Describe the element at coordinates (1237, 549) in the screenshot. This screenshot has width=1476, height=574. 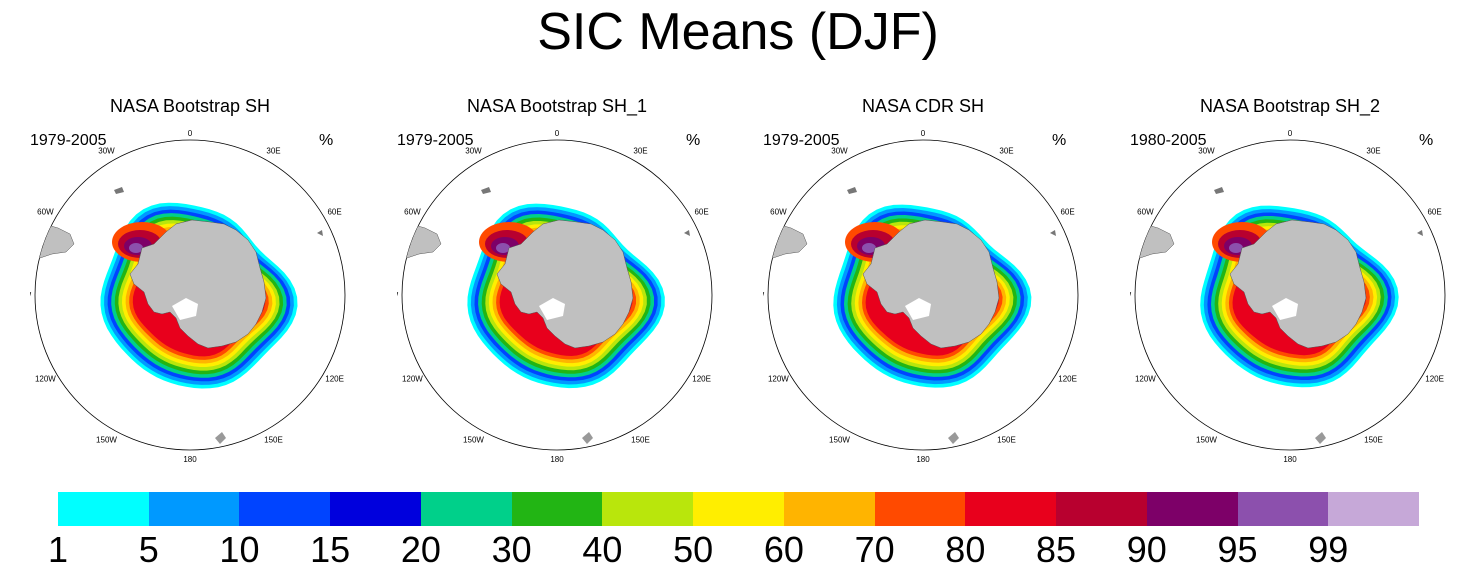
I see `colorbar-label: 95` at that location.